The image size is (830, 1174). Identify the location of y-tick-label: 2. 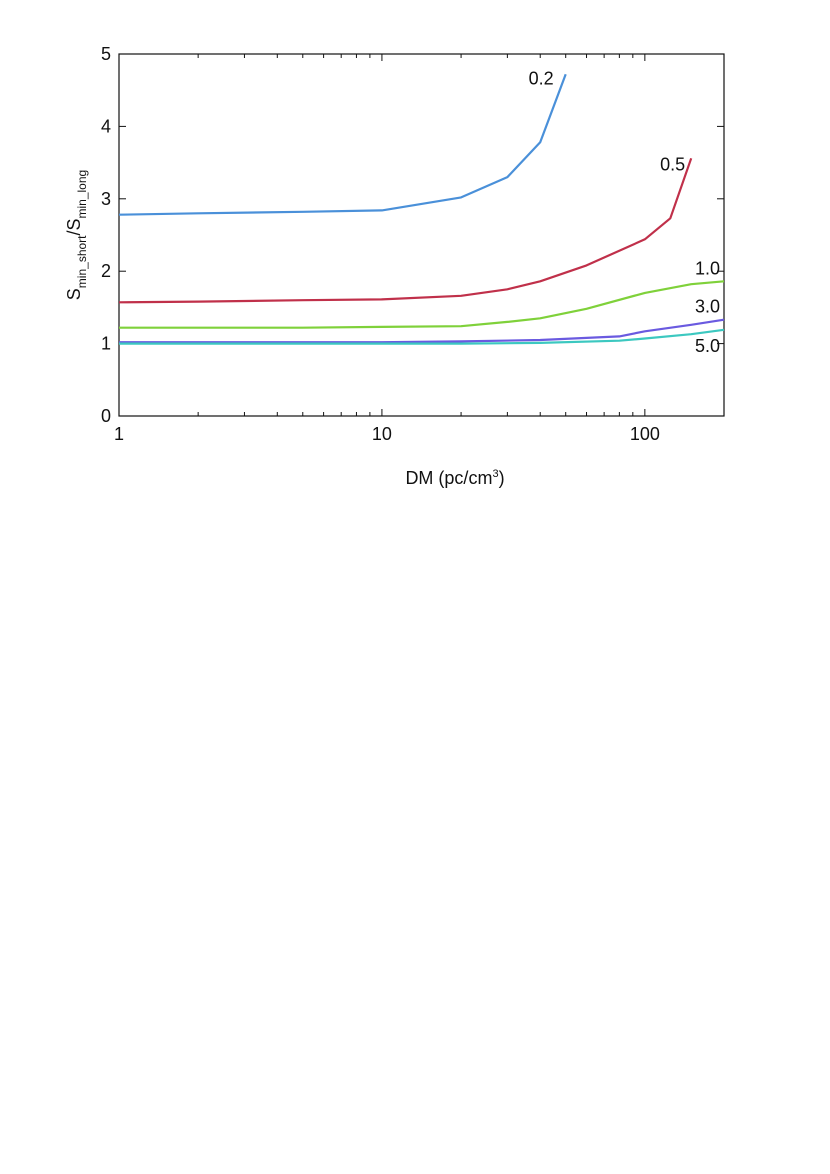
(106, 271).